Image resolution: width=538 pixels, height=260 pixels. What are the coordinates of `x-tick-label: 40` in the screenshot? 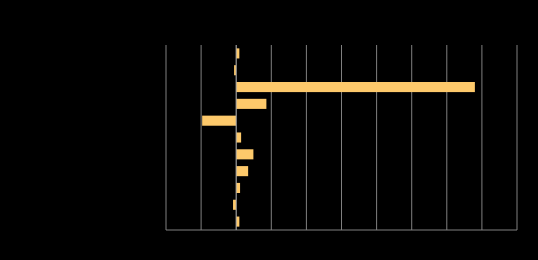 It's located at (377, 240).